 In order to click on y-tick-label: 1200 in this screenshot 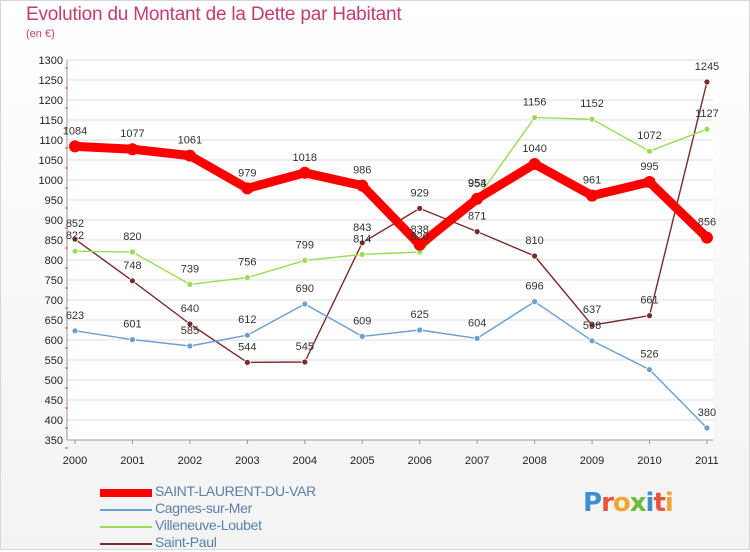, I will do `click(51, 101)`.